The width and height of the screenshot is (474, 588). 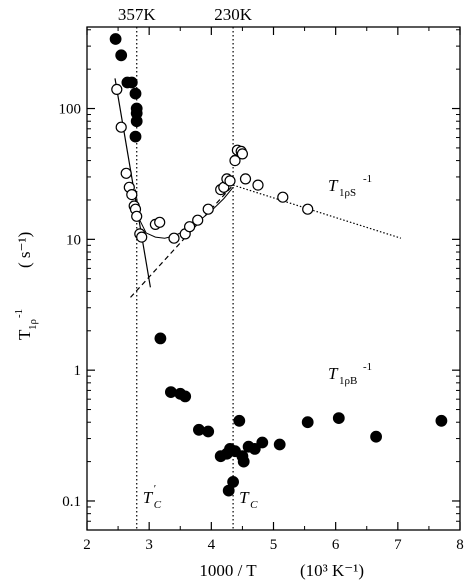 I want to click on y-axis-title: T1ρ-1 ( s⁻¹), so click(x=26, y=286).